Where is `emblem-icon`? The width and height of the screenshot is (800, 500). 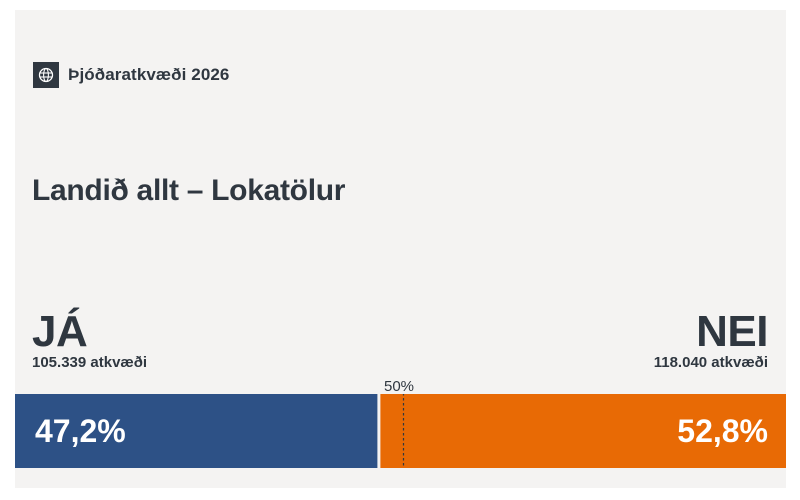
emblem-icon is located at coordinates (46, 75).